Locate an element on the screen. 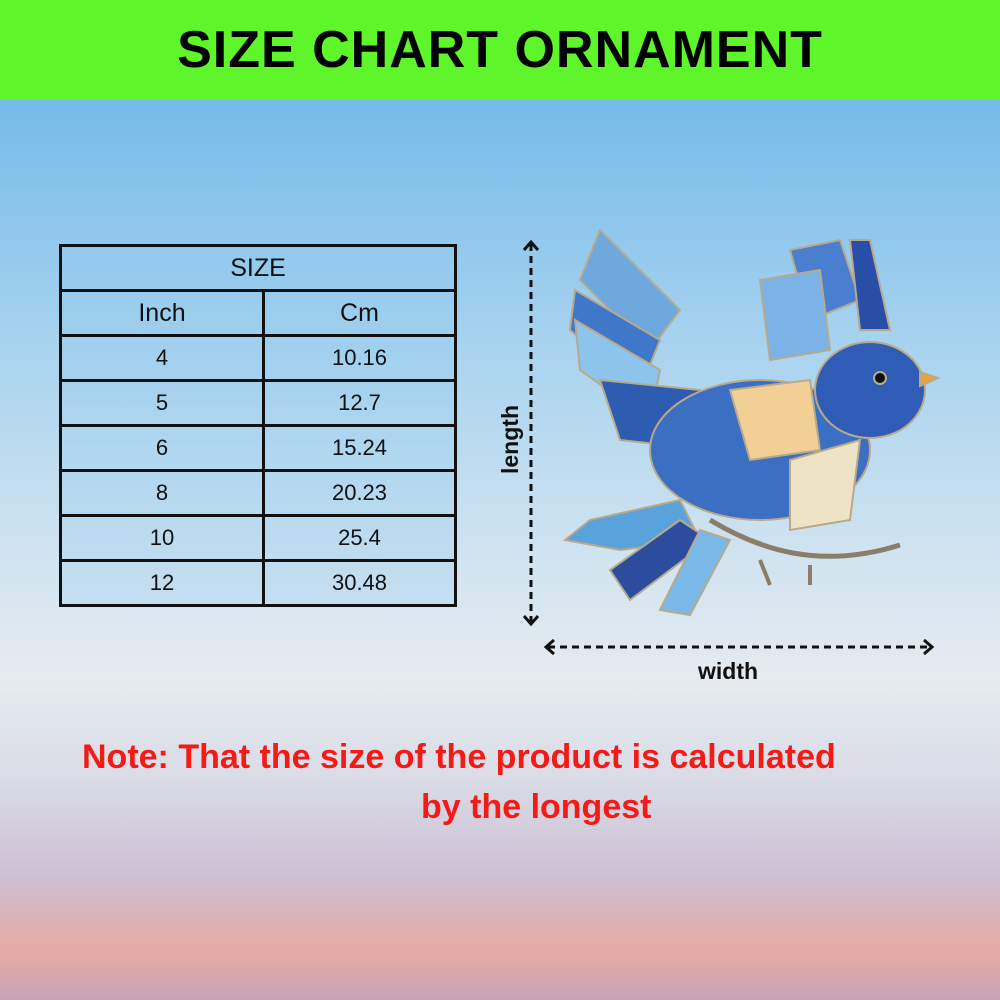 Image resolution: width=1000 pixels, height=1000 pixels. cm-cell: 30.48 is located at coordinates (359, 583).